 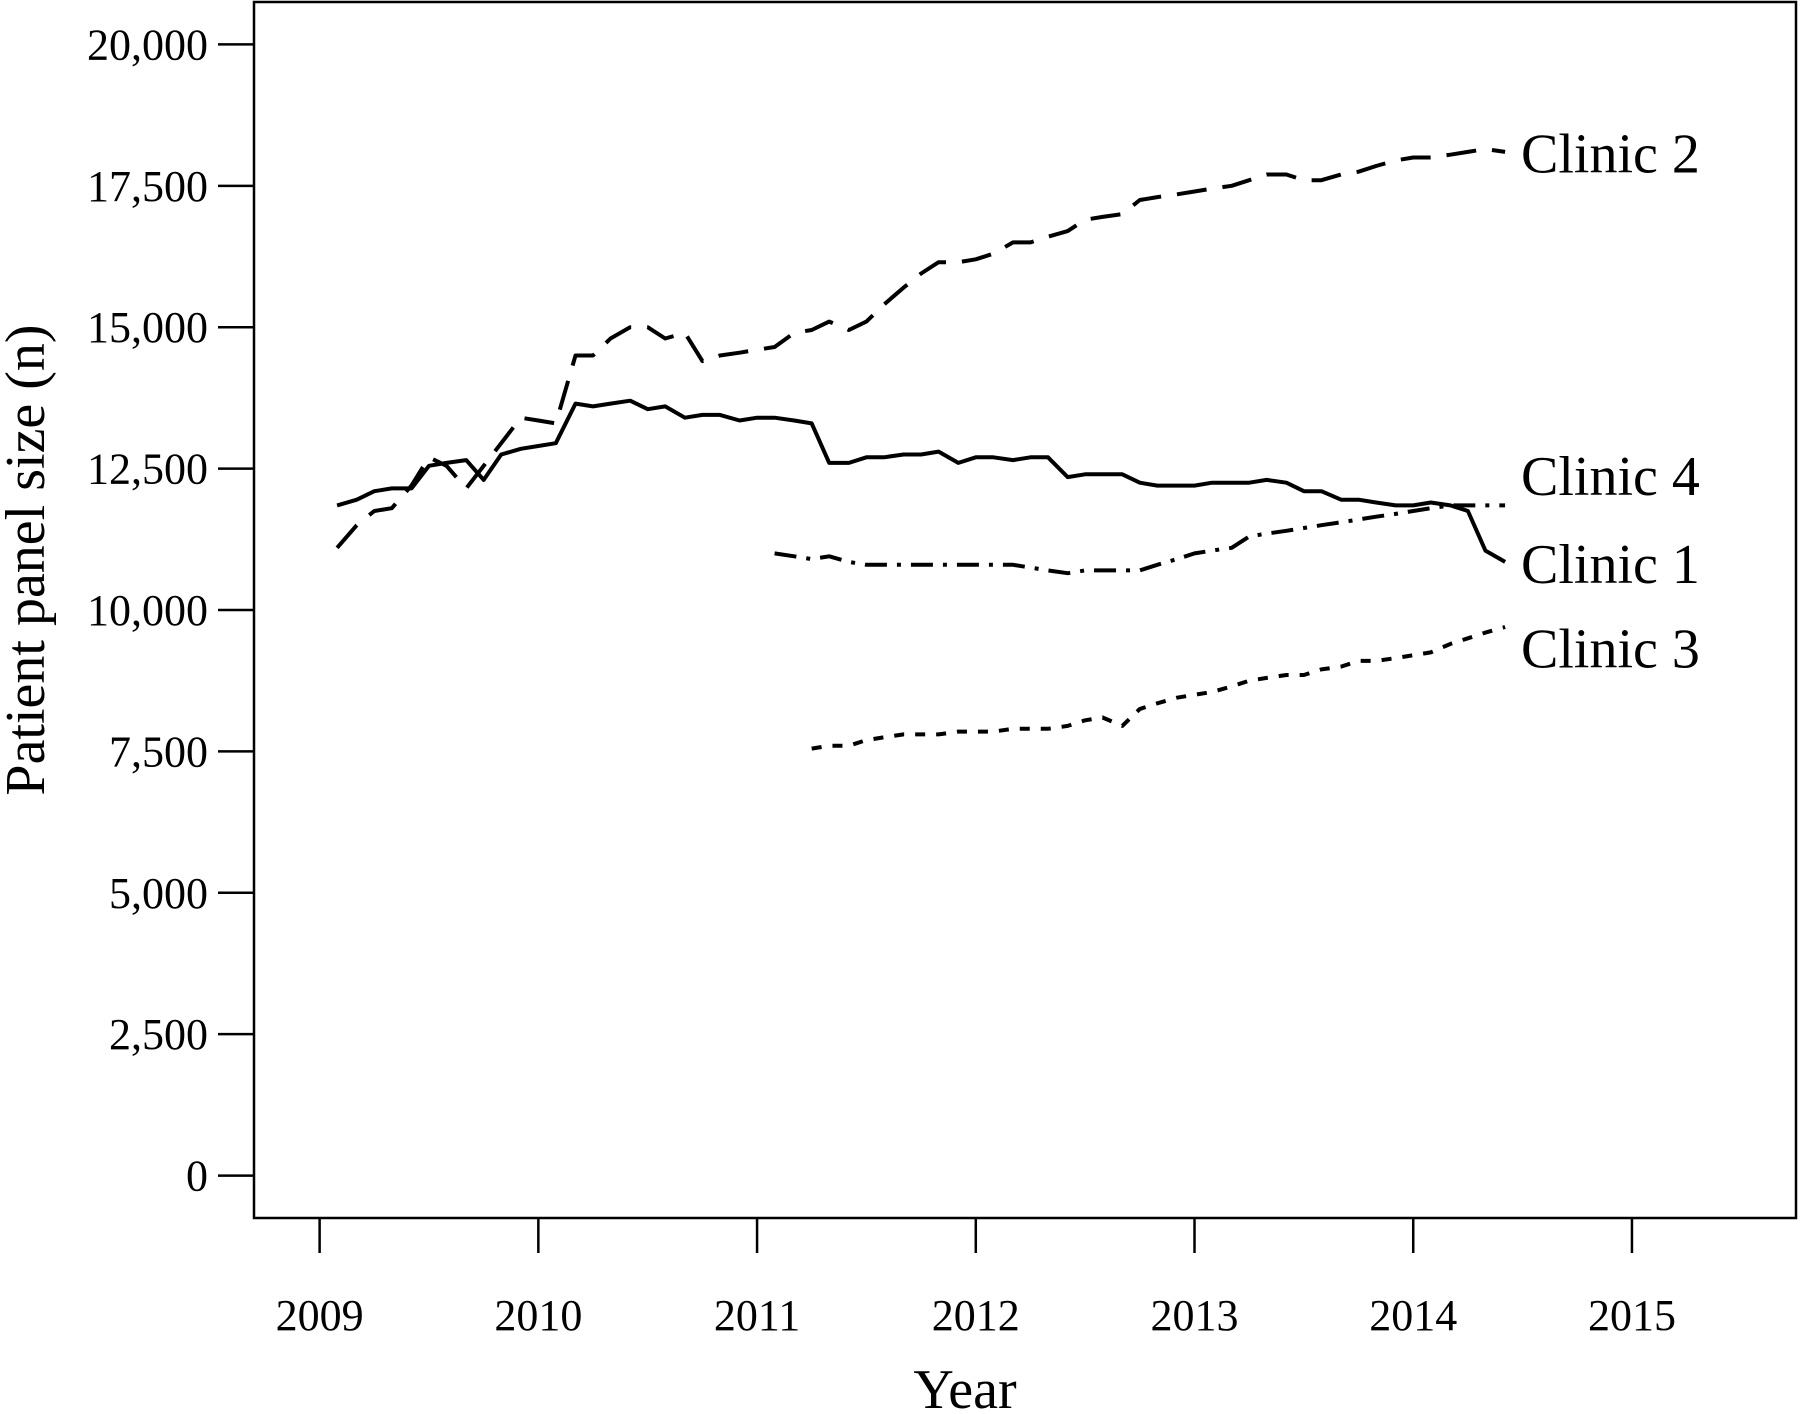 I want to click on y-tick-label: 0, so click(x=197, y=1176).